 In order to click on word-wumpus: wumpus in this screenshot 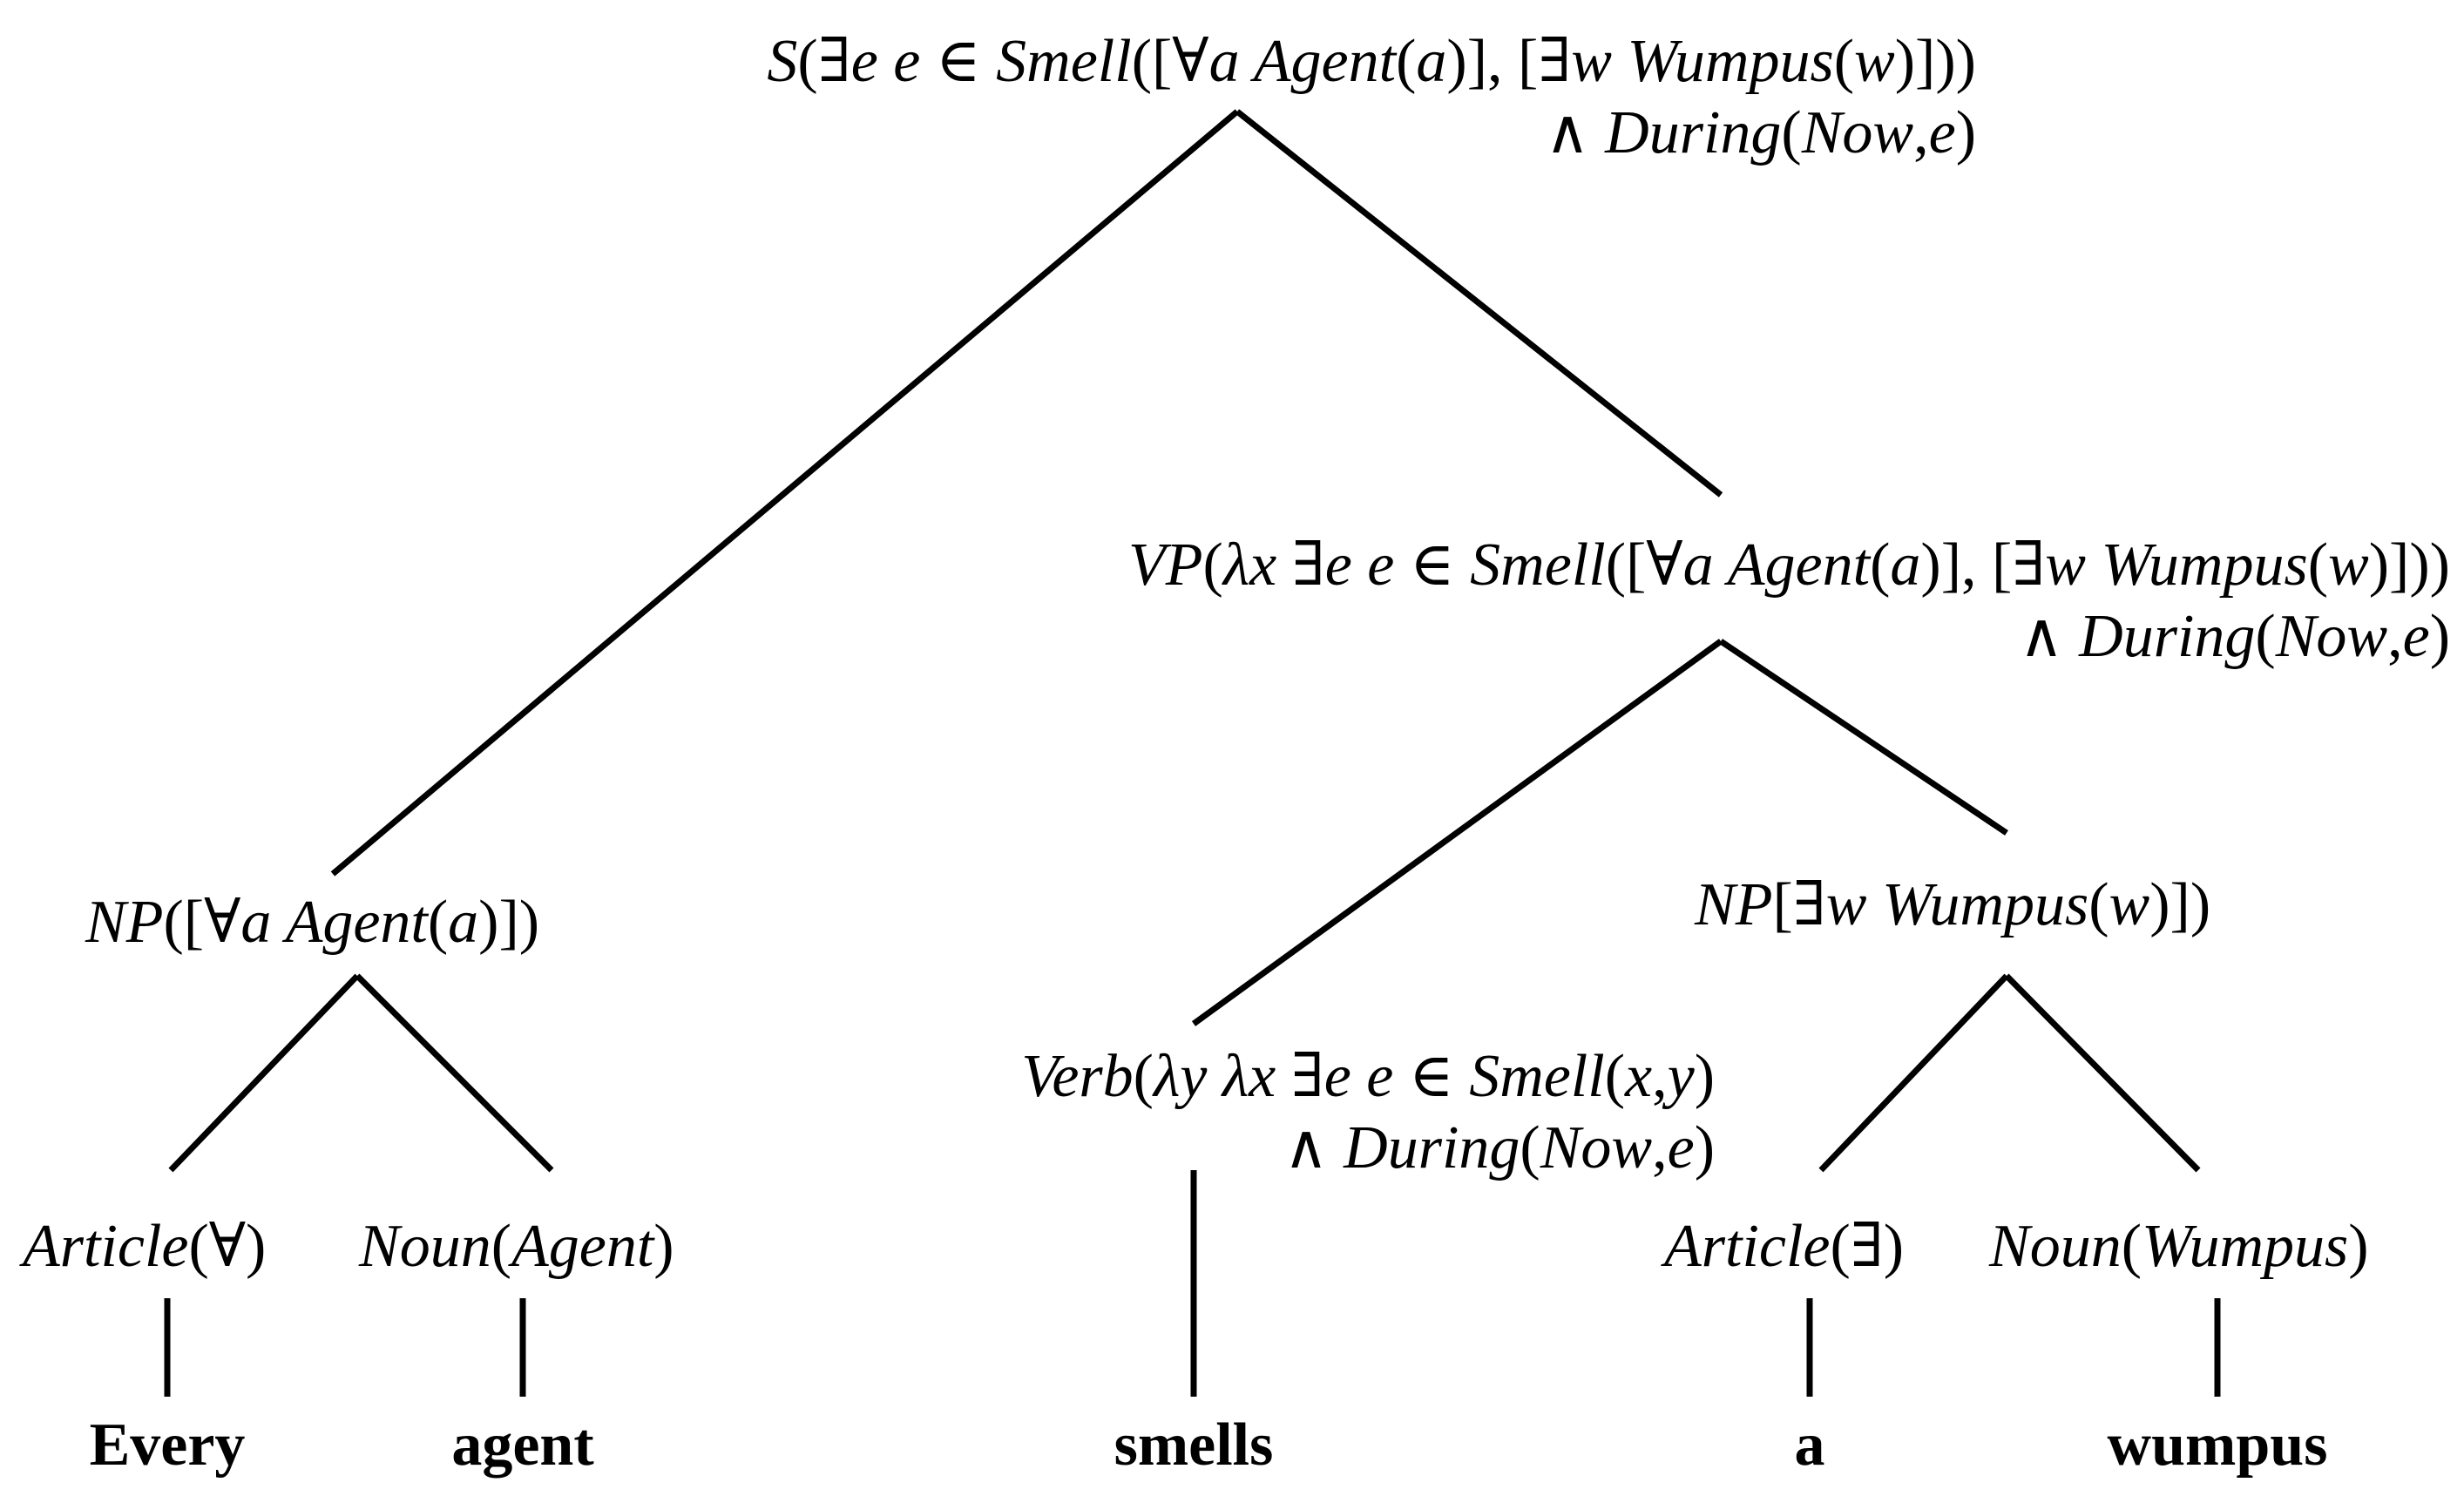, I will do `click(2217, 1445)`.